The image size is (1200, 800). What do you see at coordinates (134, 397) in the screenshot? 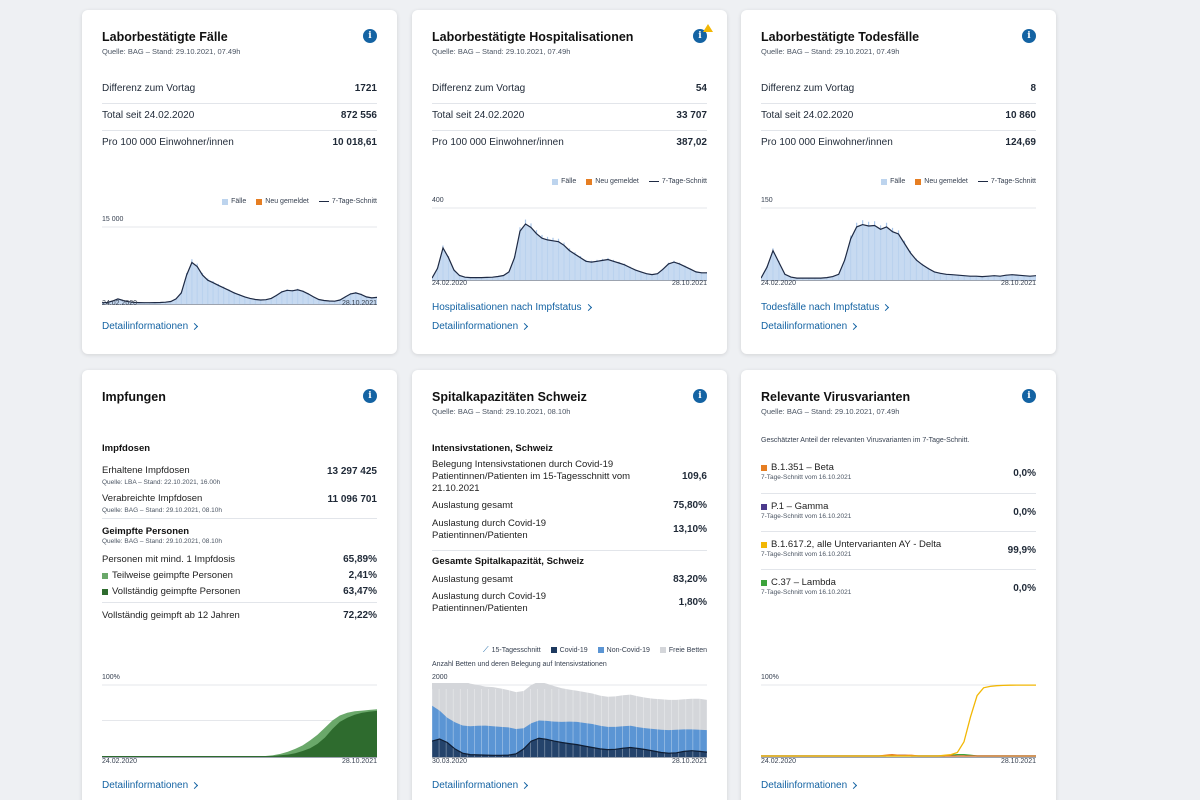
I see `card-title: Impfungen` at bounding box center [134, 397].